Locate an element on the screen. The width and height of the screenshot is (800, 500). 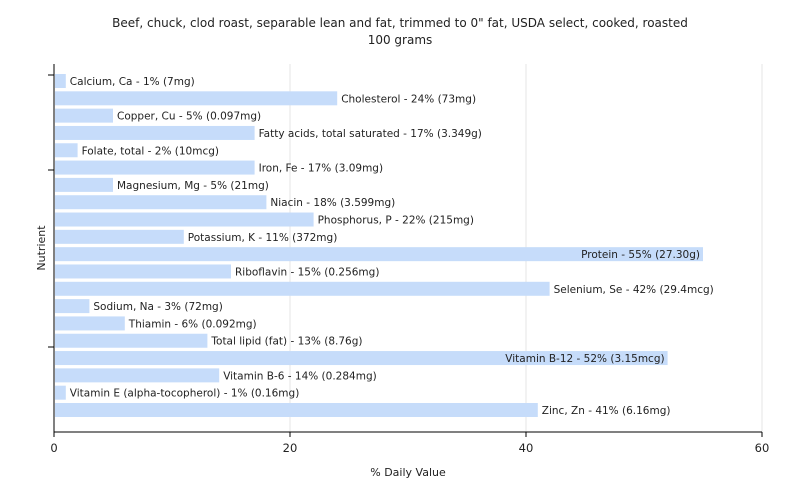
x-tick-label: 60 is located at coordinates (762, 448).